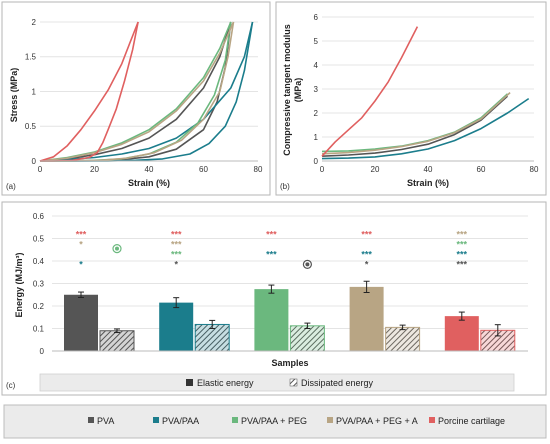 This screenshot has width=550, height=444. Describe the element at coordinates (293, 382) in the screenshot. I see `c-legend-swatch-dissipated` at that location.